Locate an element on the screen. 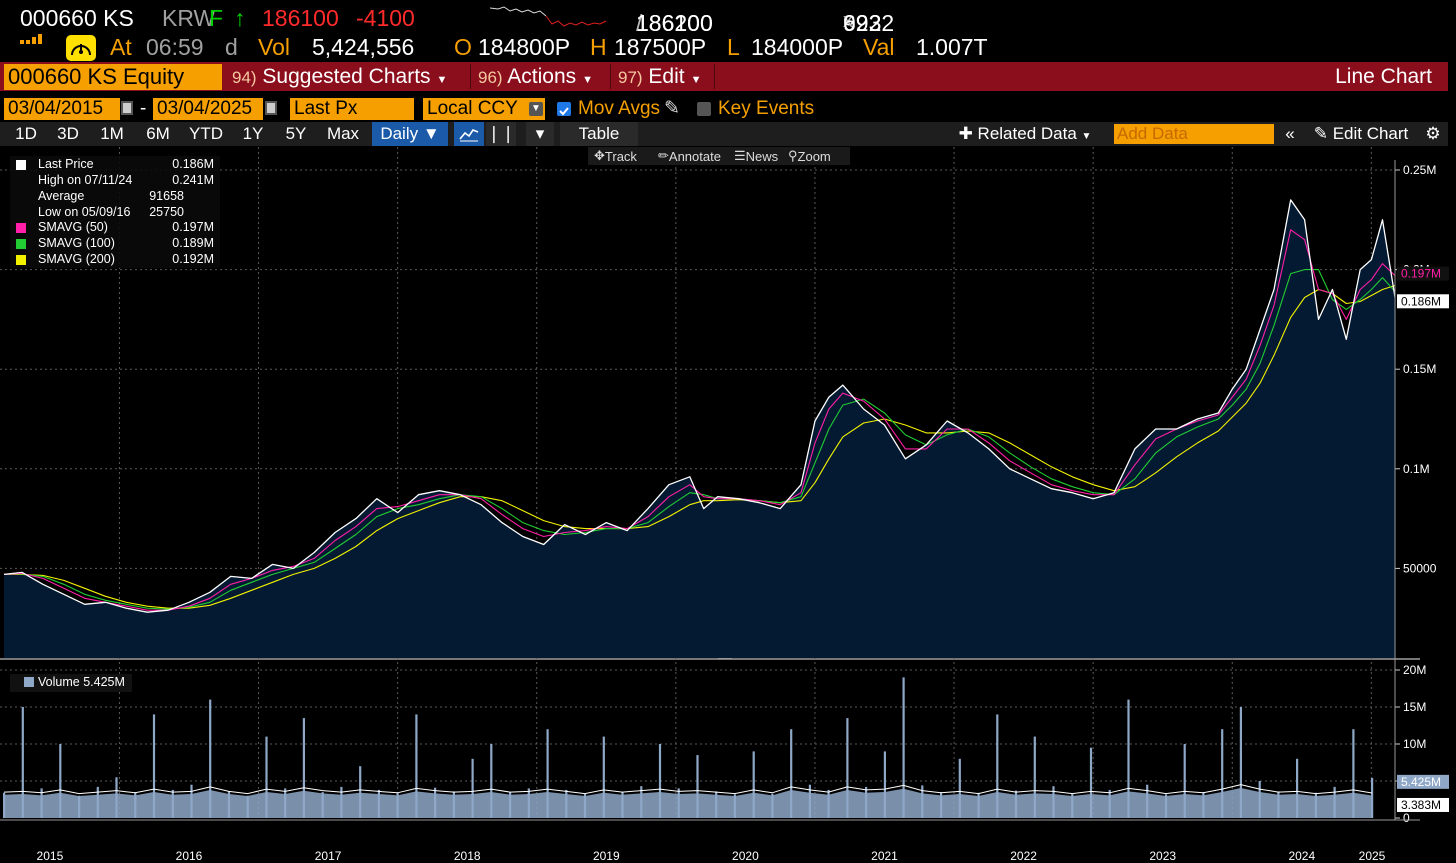  collapse-icon: « is located at coordinates (1290, 133).